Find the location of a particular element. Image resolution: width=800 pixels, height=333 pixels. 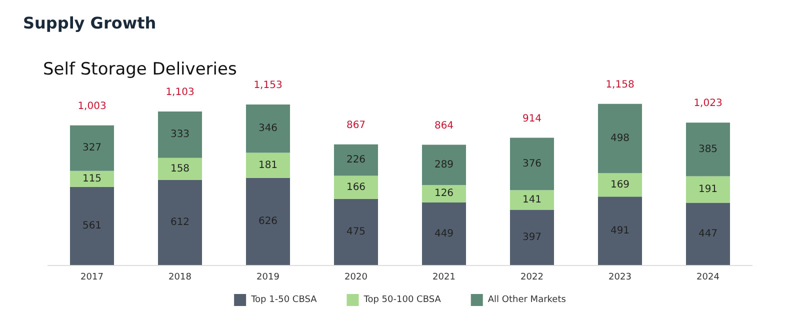

x-tick-label: 2019 is located at coordinates (268, 277).